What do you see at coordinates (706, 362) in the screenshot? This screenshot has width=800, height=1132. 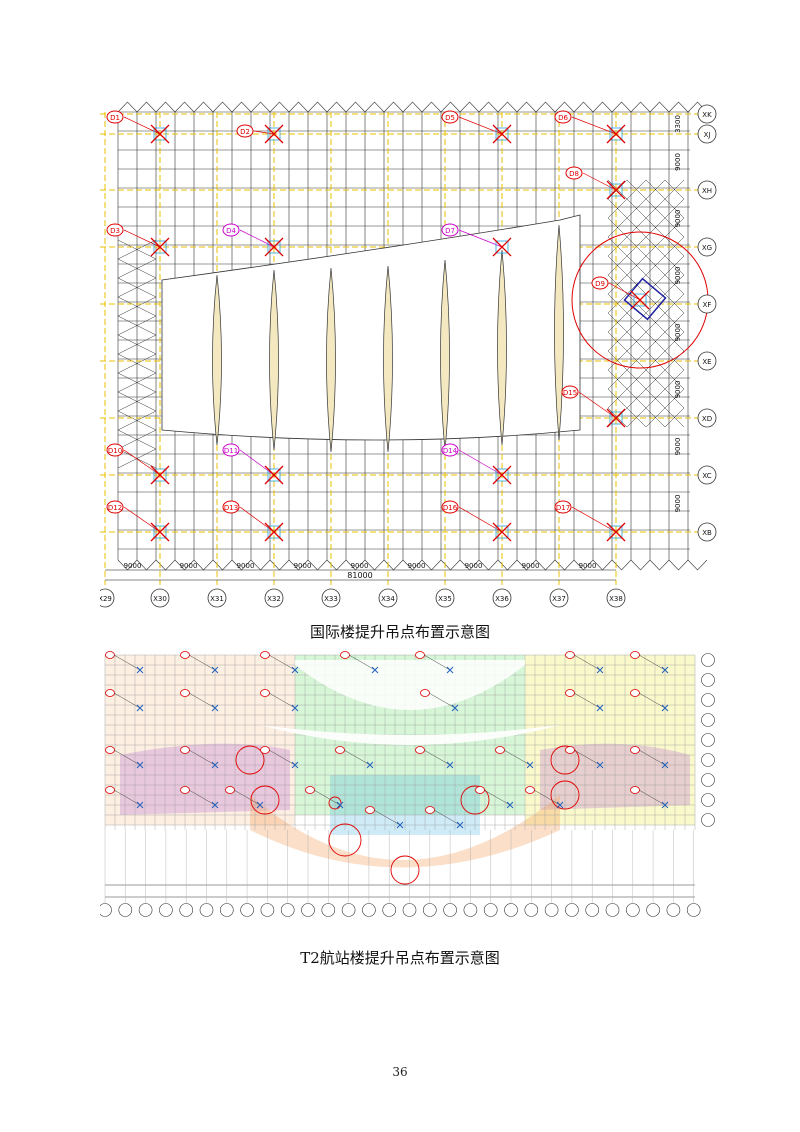 I see `row-axis-label: XE` at bounding box center [706, 362].